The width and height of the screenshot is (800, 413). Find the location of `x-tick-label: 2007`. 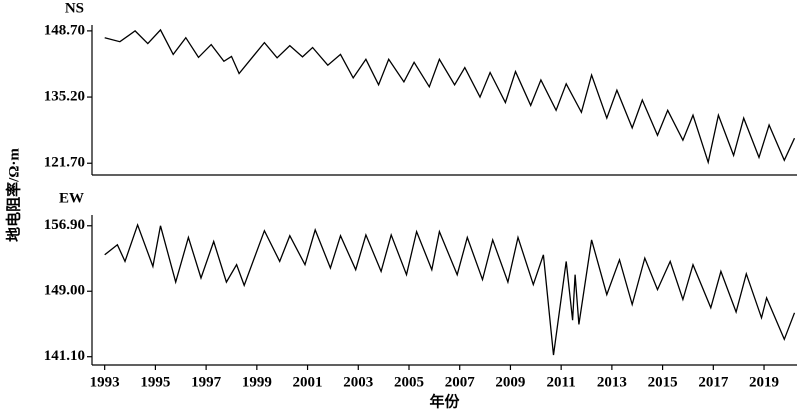

x-tick-label: 2007 is located at coordinates (460, 382).